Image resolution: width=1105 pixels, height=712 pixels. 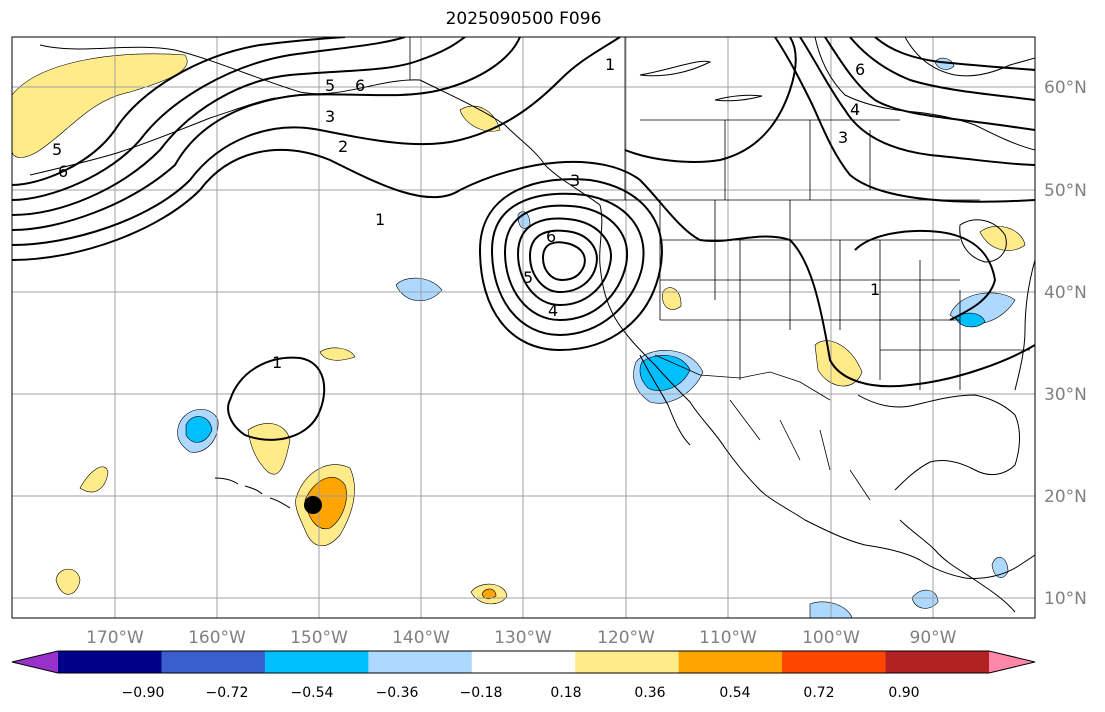 What do you see at coordinates (675, 68) in the screenshot?
I see `island-hudson` at bounding box center [675, 68].